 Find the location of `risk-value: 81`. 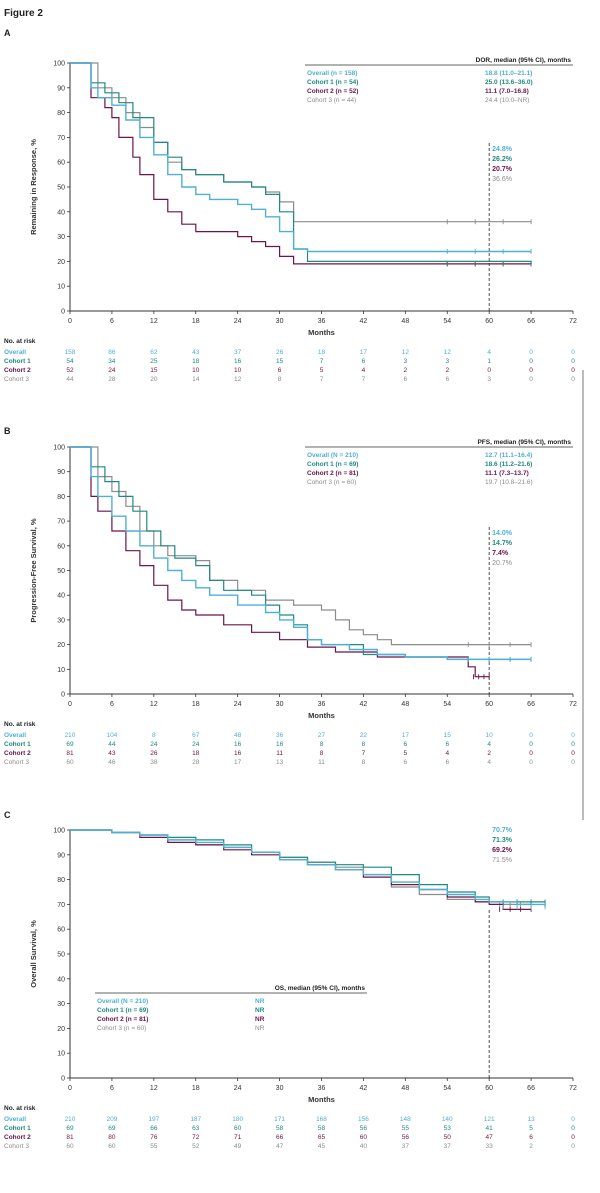

risk-value: 81 is located at coordinates (70, 1137).